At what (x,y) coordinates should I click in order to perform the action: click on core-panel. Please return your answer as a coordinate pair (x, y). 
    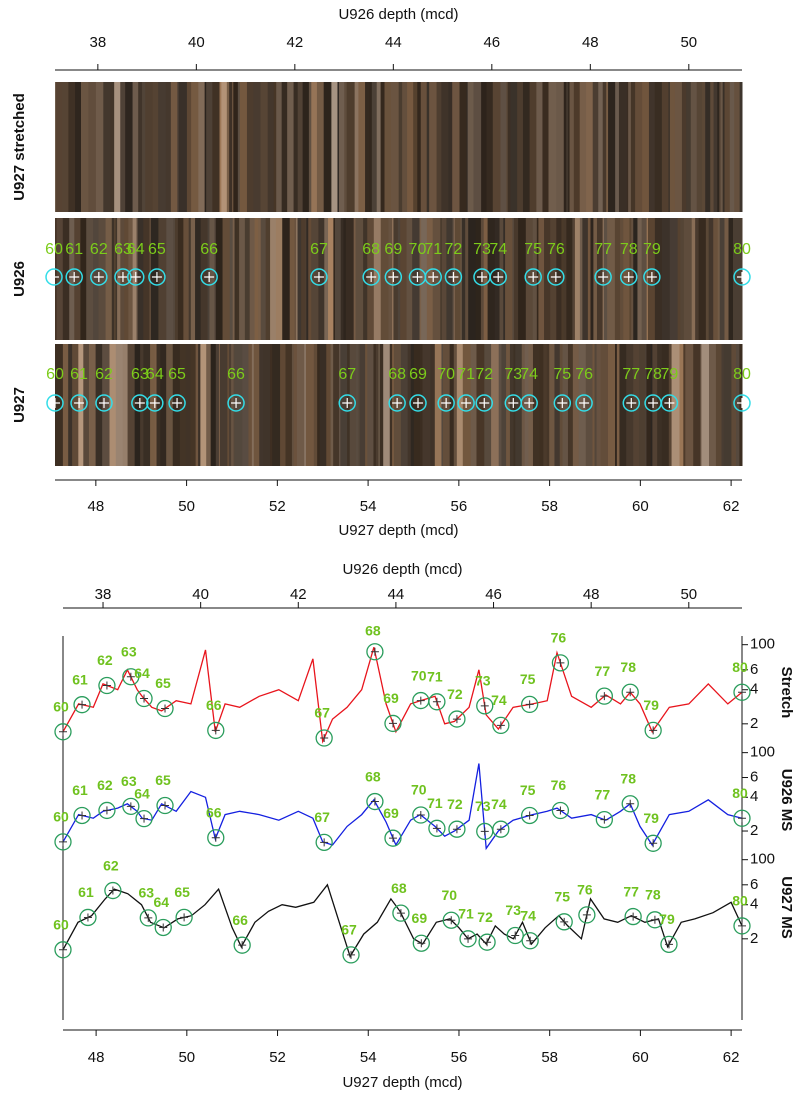
    Looking at the image, I should click on (399, 279).